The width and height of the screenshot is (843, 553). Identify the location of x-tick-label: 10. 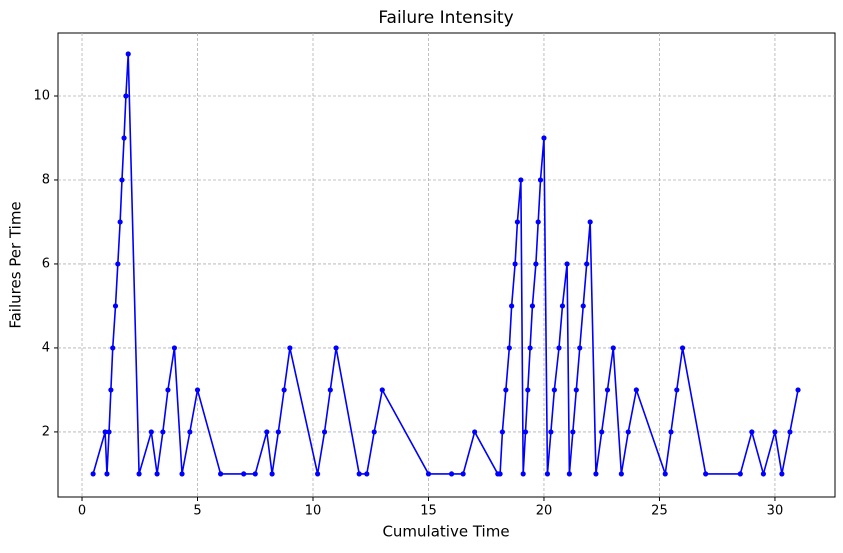
(313, 511).